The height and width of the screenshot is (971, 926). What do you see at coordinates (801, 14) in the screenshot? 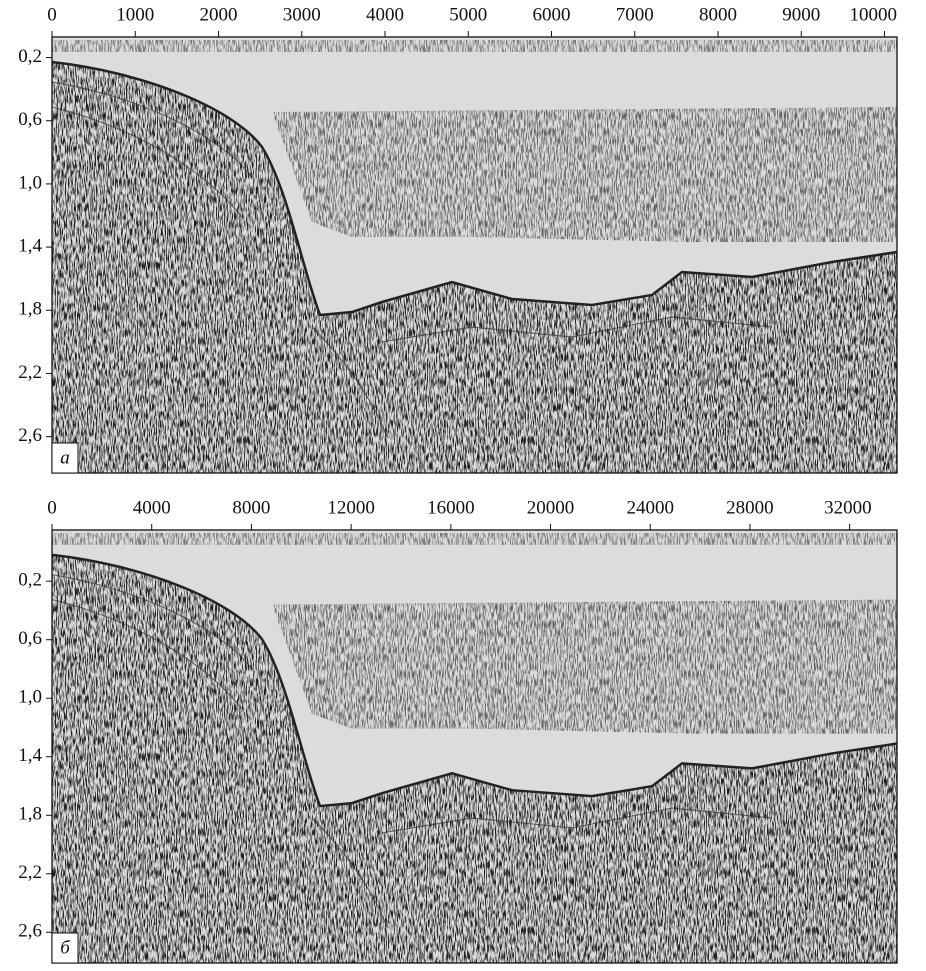
I see `x-tick-label: 9000` at bounding box center [801, 14].